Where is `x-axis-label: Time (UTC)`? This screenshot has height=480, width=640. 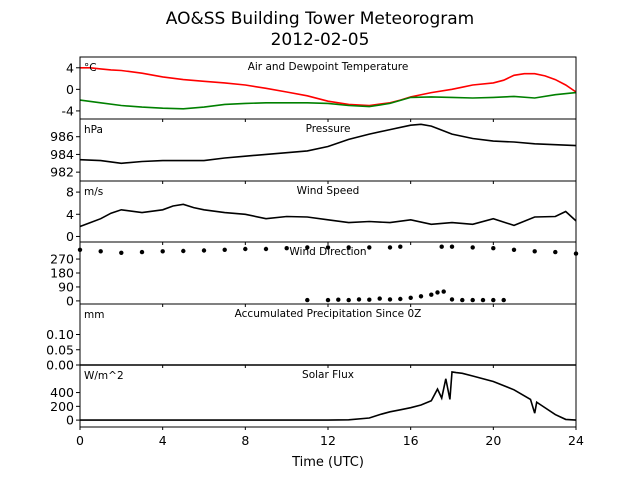 x-axis-label: Time (UTC) is located at coordinates (327, 462).